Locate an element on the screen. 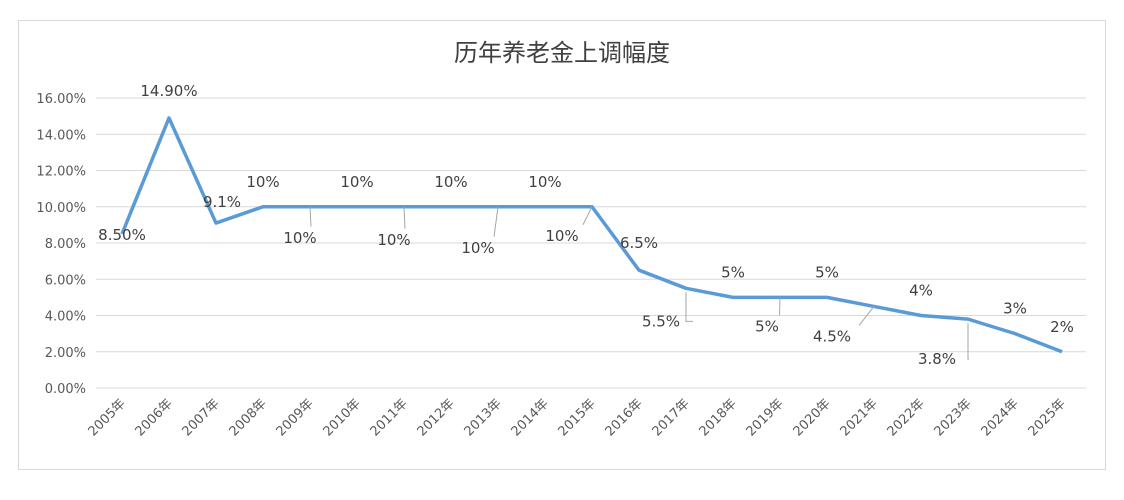 This screenshot has height=500, width=1124. y-tick-label: 10.00% is located at coordinates (61, 208).